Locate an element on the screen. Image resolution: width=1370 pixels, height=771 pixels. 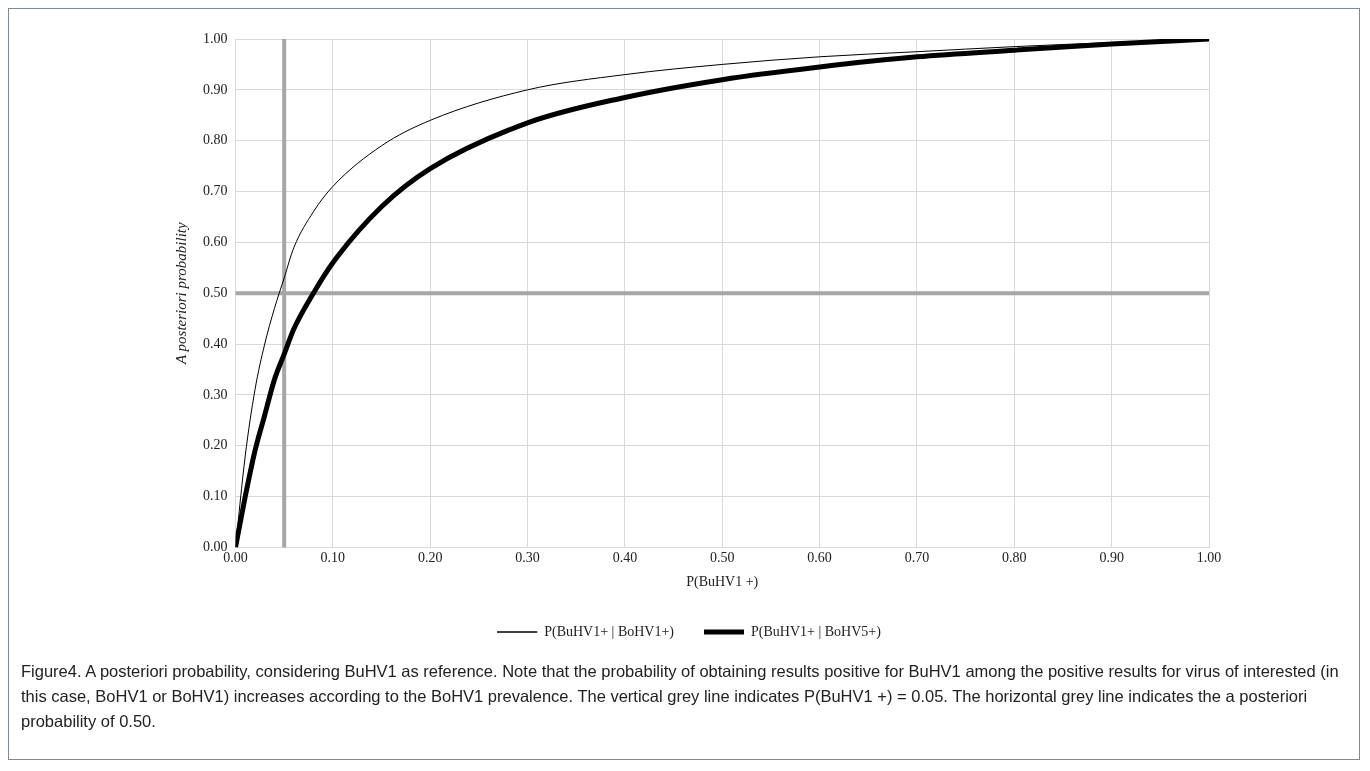
x-tick-label: 0.70 is located at coordinates (917, 558).